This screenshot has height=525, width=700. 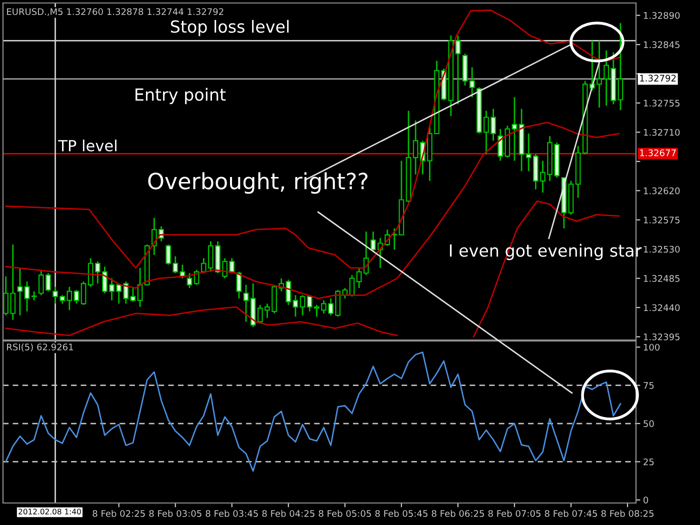 I want to click on ref-line-label: 1.32677, so click(x=658, y=152).